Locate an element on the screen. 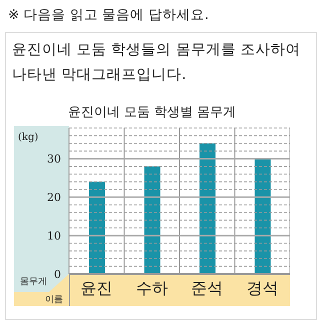  y-tick-label: 20 is located at coordinates (54, 197).